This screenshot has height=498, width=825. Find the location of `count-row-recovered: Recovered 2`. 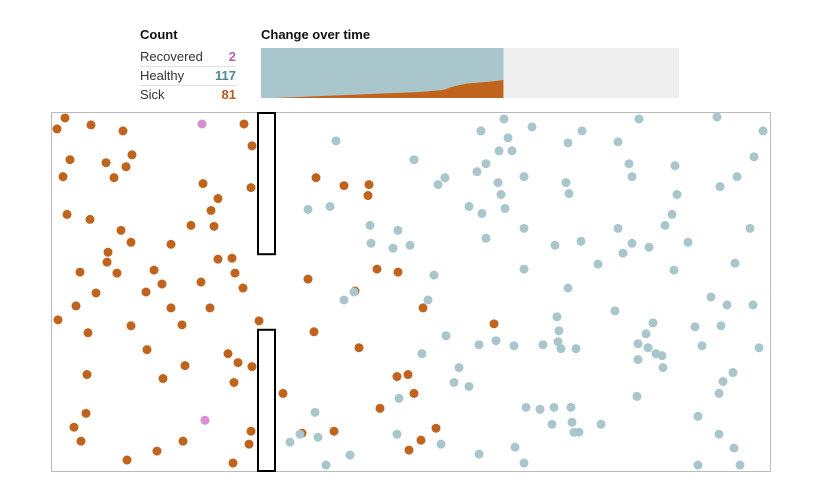

count-row-recovered: Recovered 2 is located at coordinates (188, 57).